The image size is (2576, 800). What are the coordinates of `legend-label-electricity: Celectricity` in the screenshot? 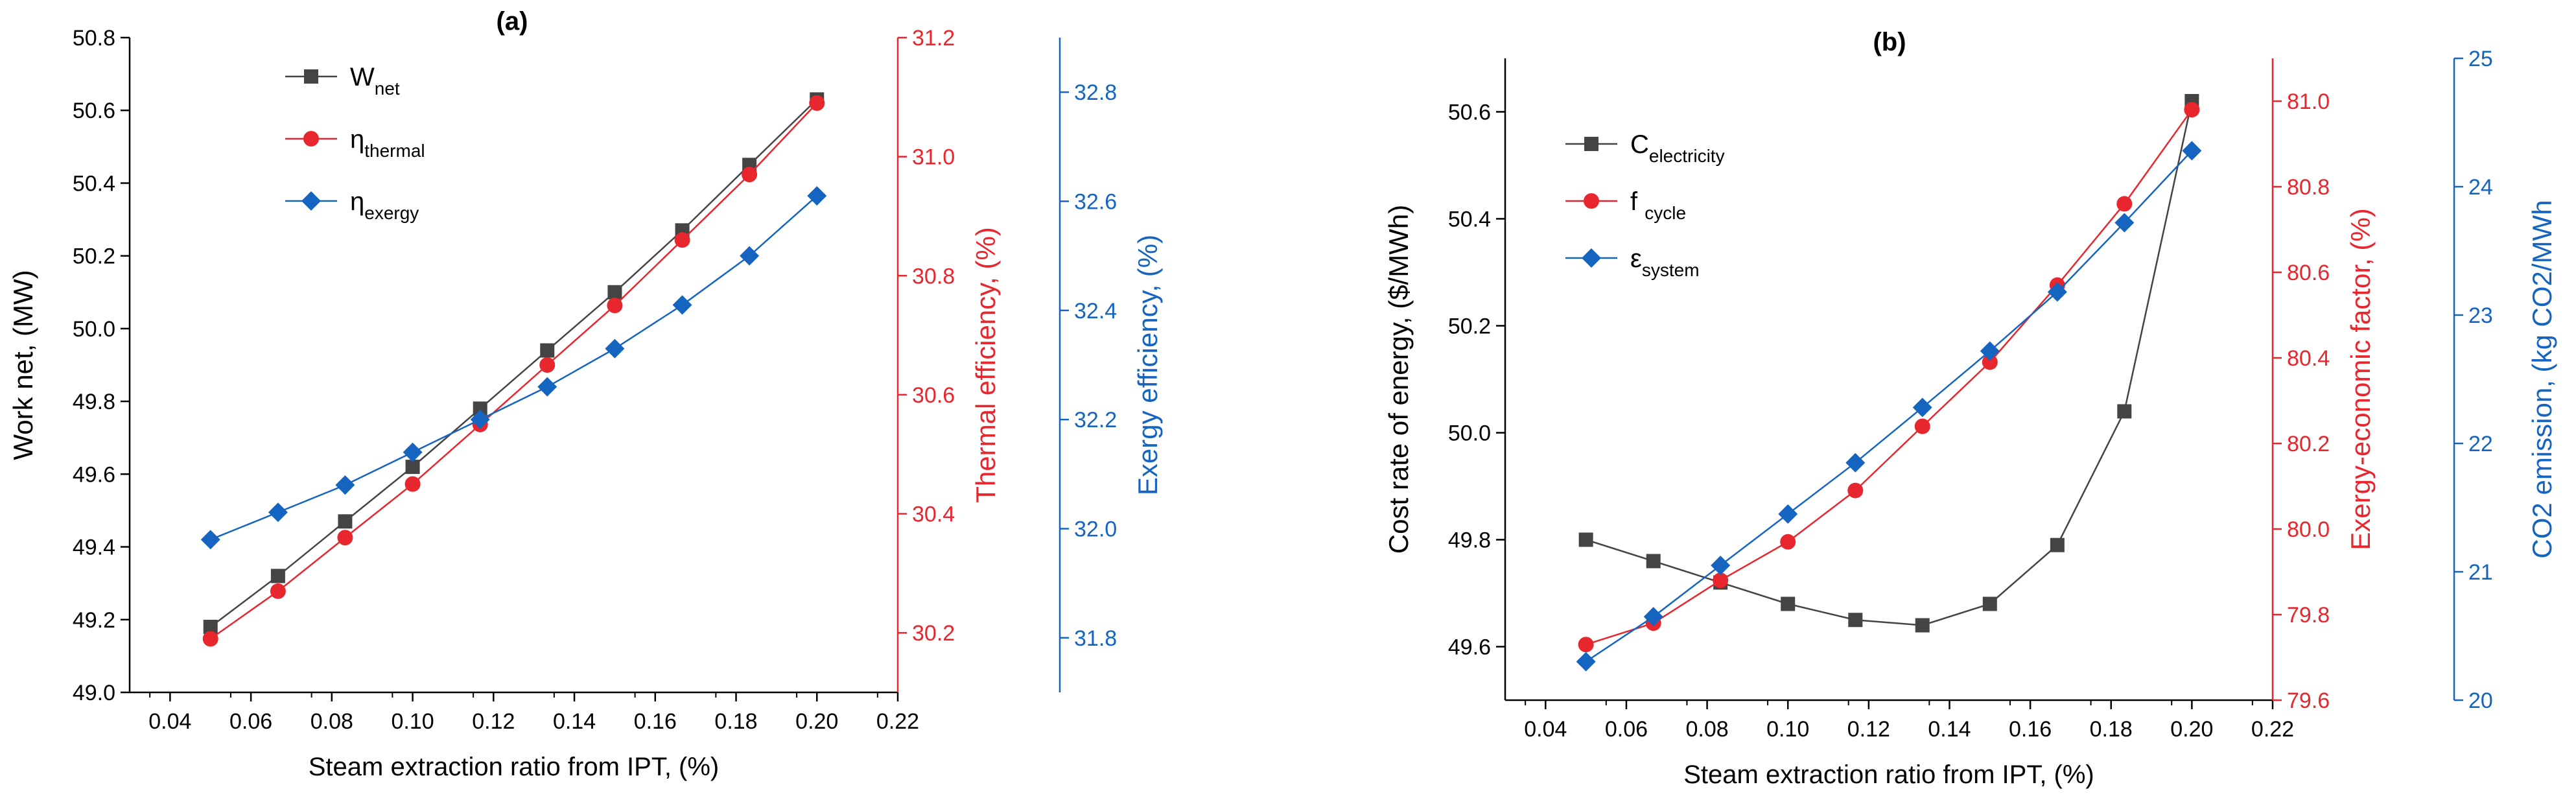 It's located at (1677, 148).